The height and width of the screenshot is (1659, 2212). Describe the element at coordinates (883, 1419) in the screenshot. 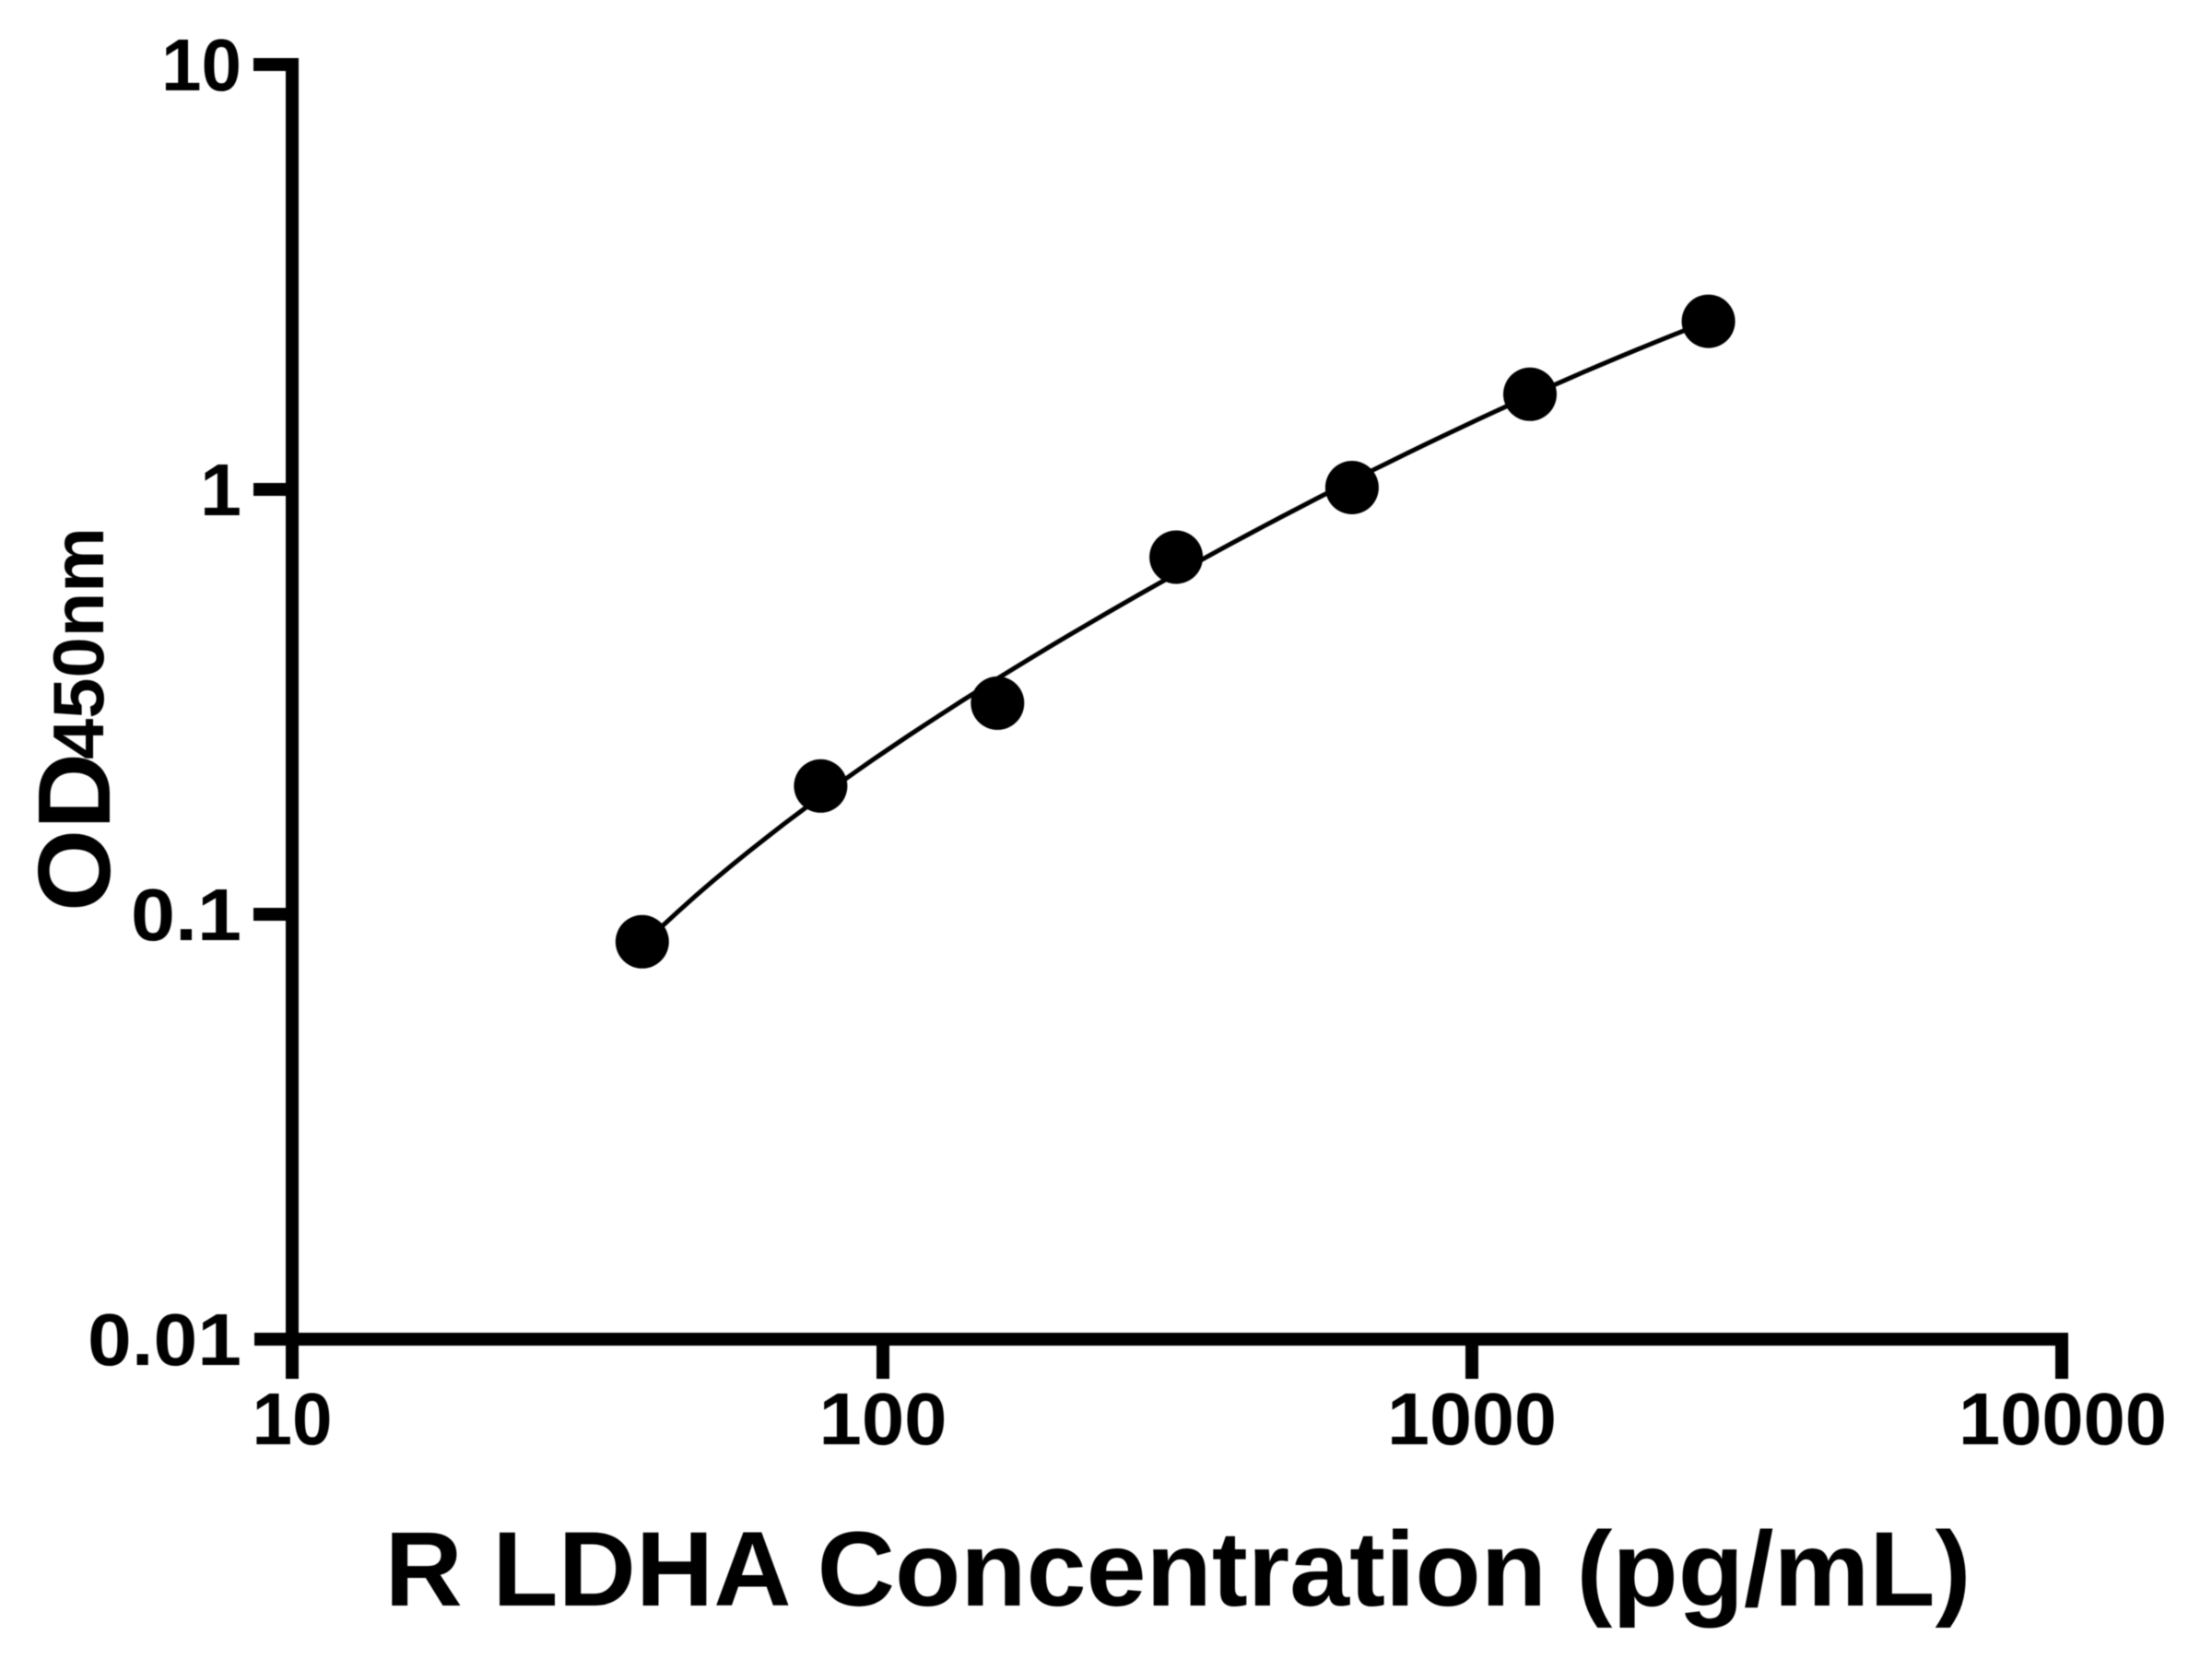

I see `svg-text: 100` at that location.